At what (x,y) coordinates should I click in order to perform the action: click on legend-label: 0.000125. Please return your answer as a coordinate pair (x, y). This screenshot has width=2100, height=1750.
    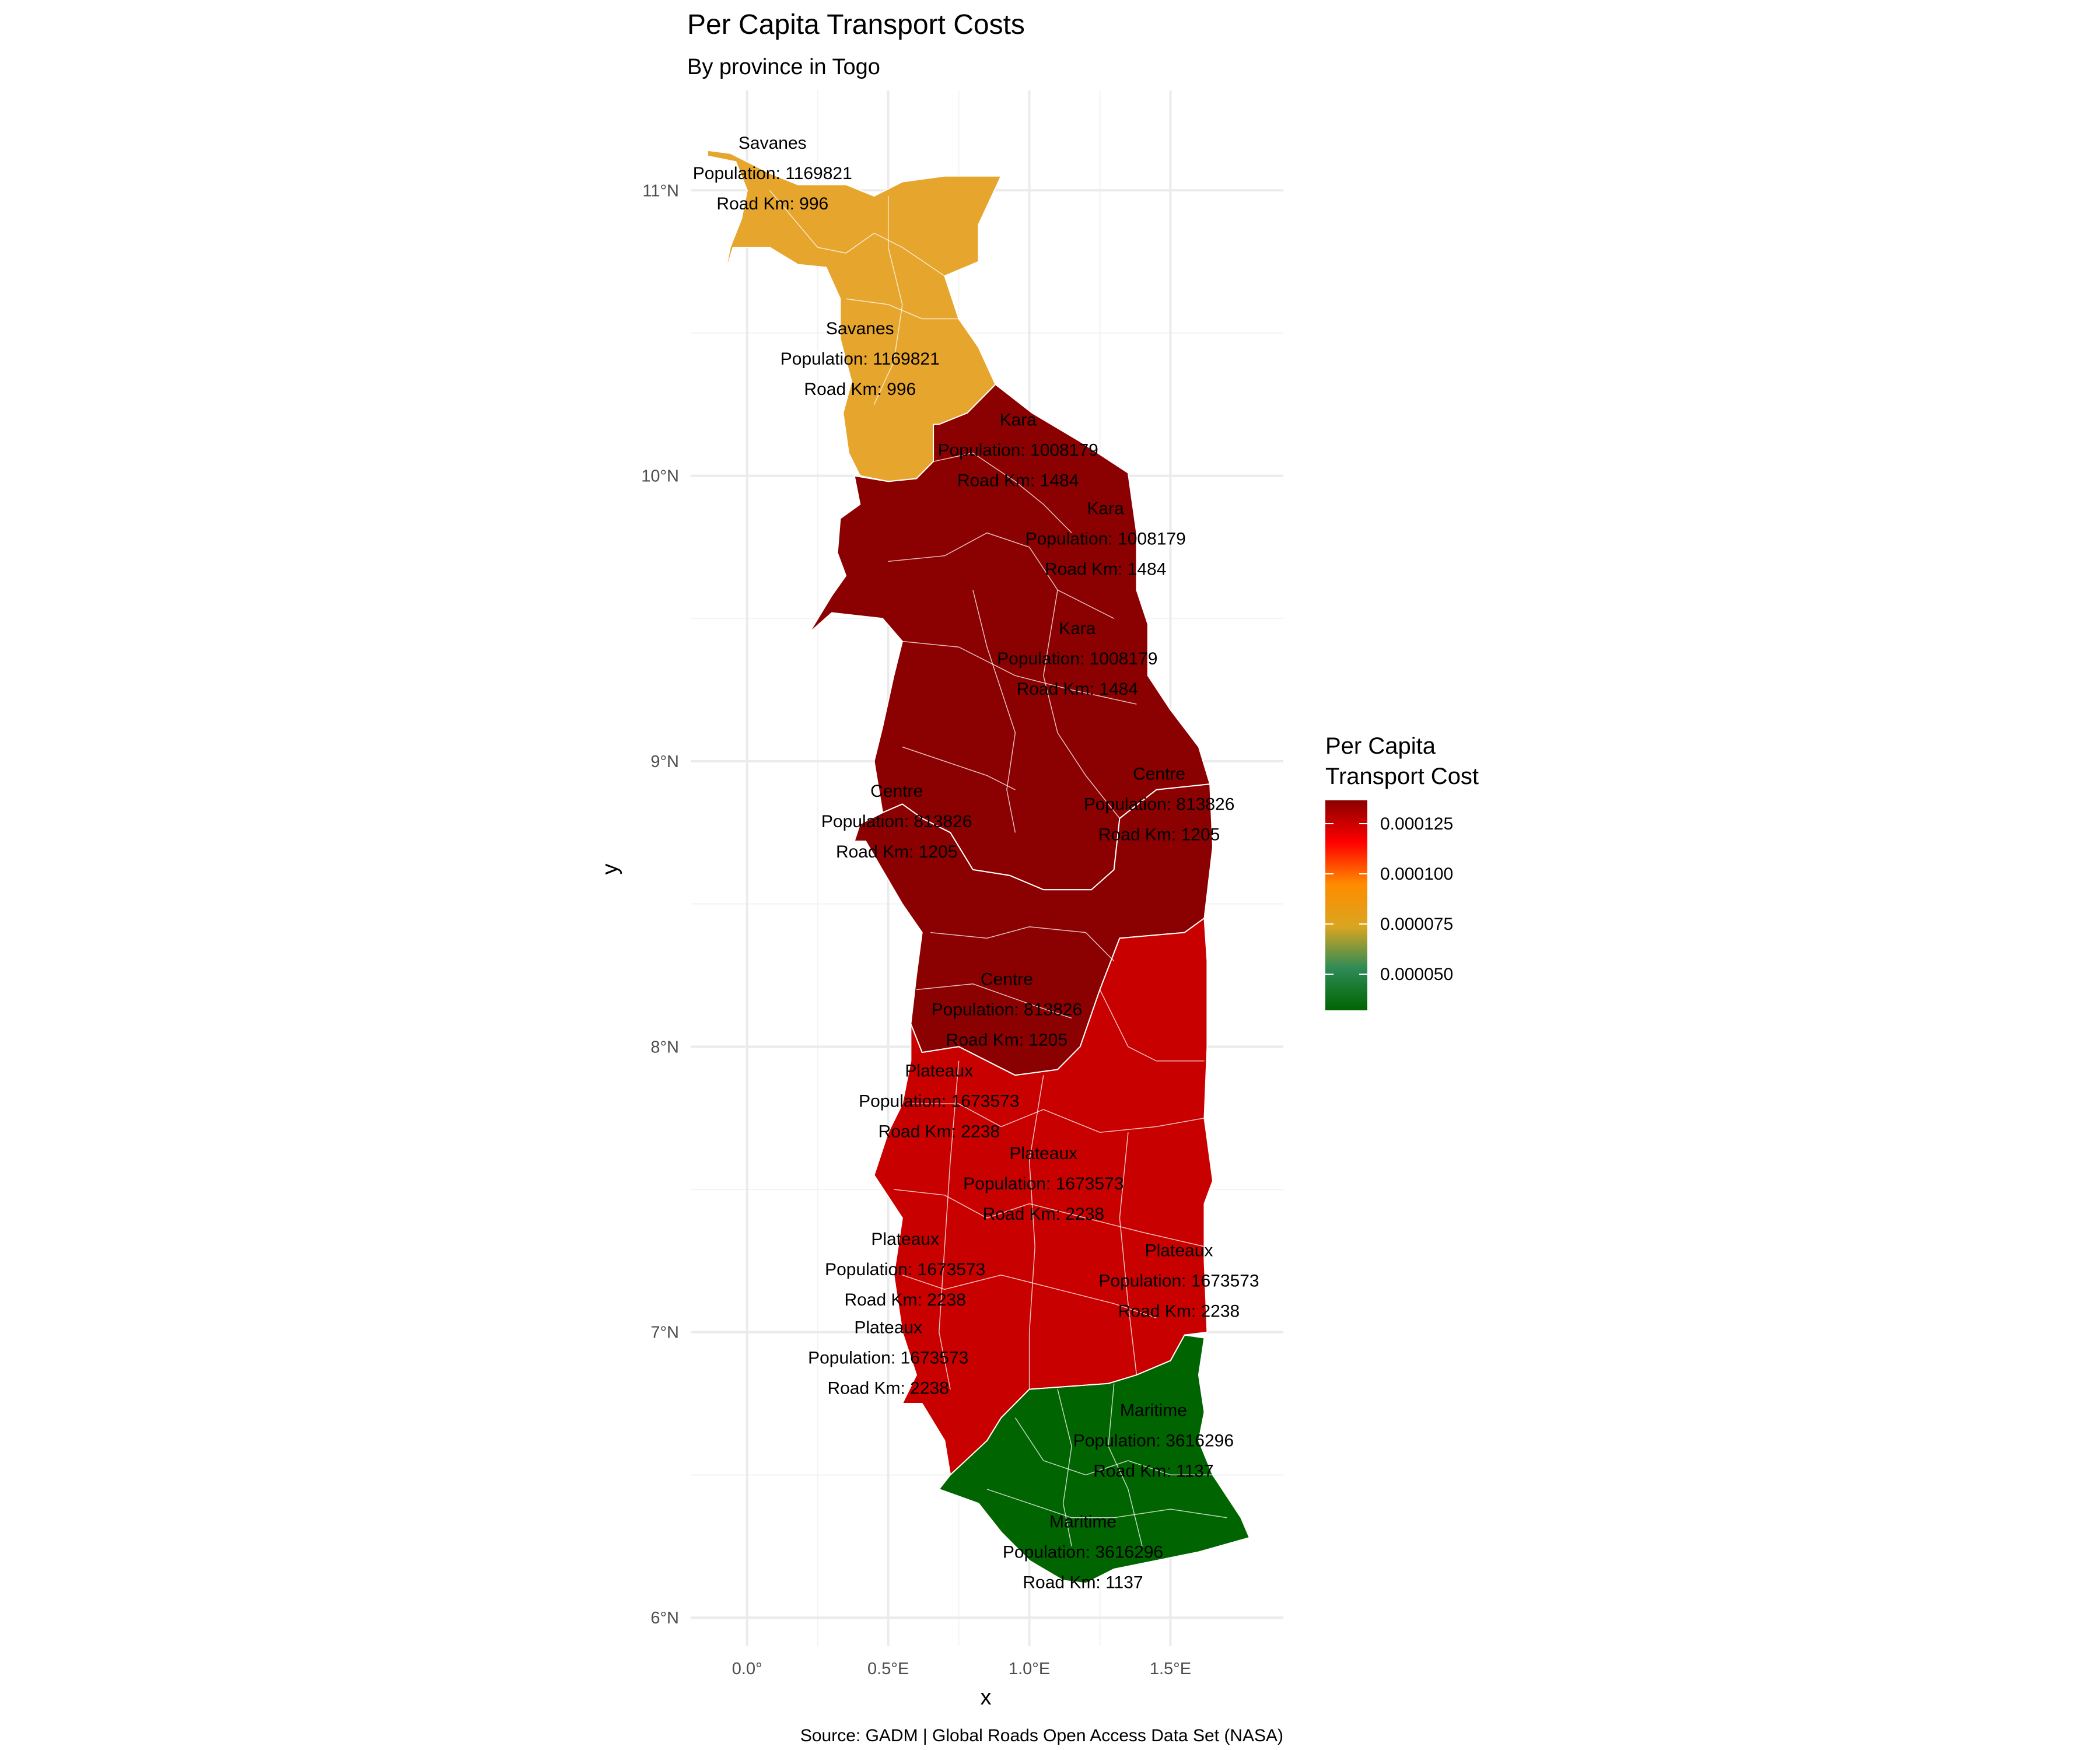
    Looking at the image, I should click on (1416, 824).